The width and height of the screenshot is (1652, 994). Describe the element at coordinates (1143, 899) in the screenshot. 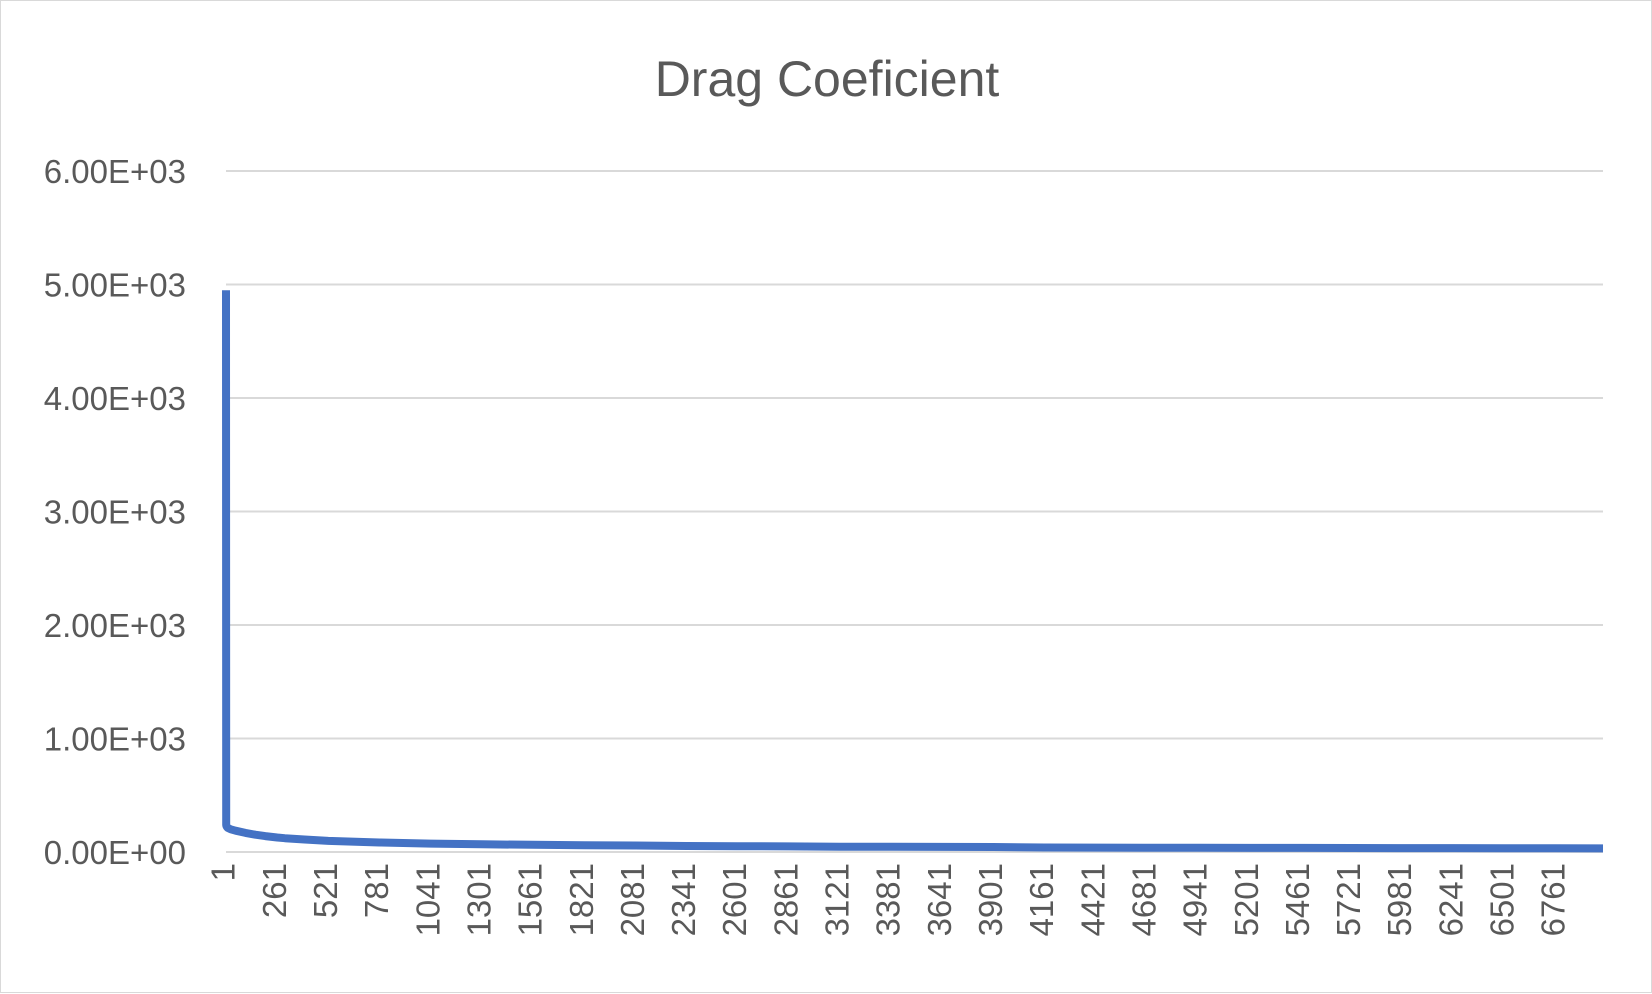

I see `x-tick-label: 4681` at that location.